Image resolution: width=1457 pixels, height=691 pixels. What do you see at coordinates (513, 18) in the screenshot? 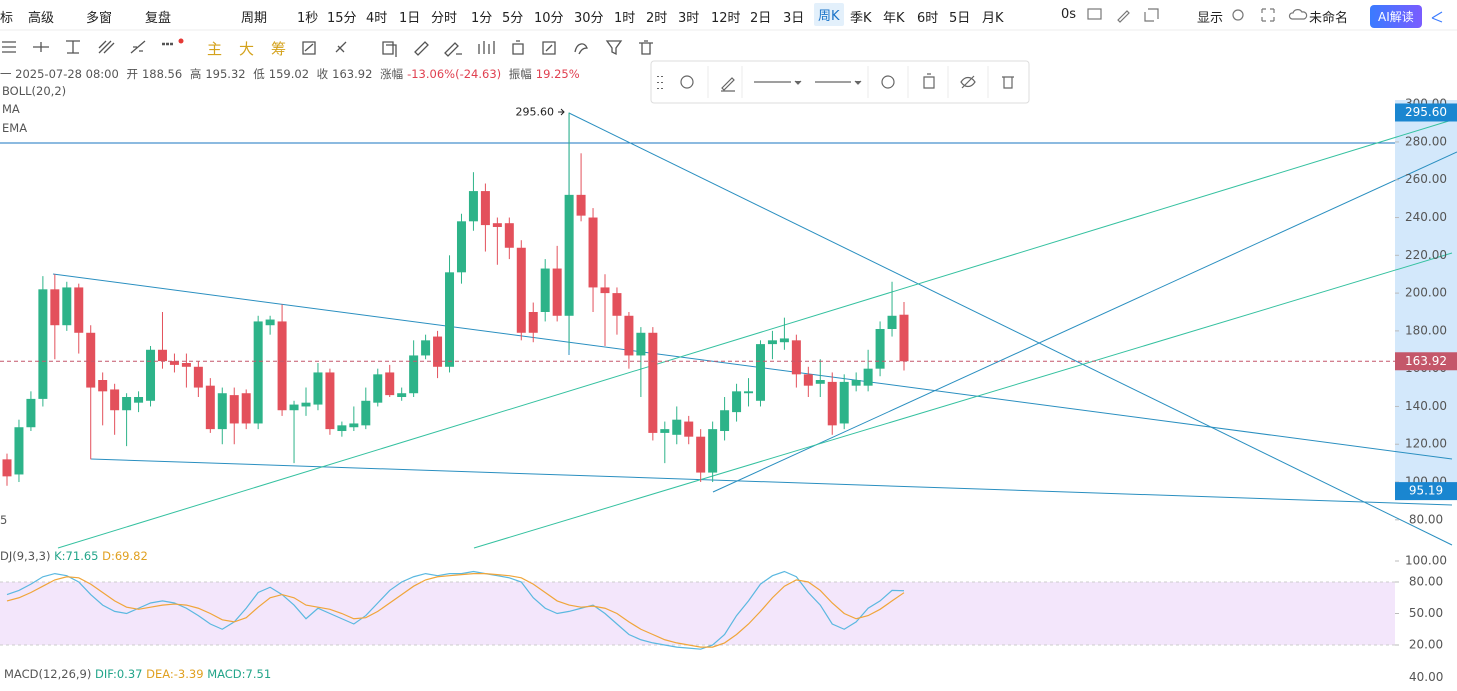
I see `toolbar-item: 5分` at bounding box center [513, 18].